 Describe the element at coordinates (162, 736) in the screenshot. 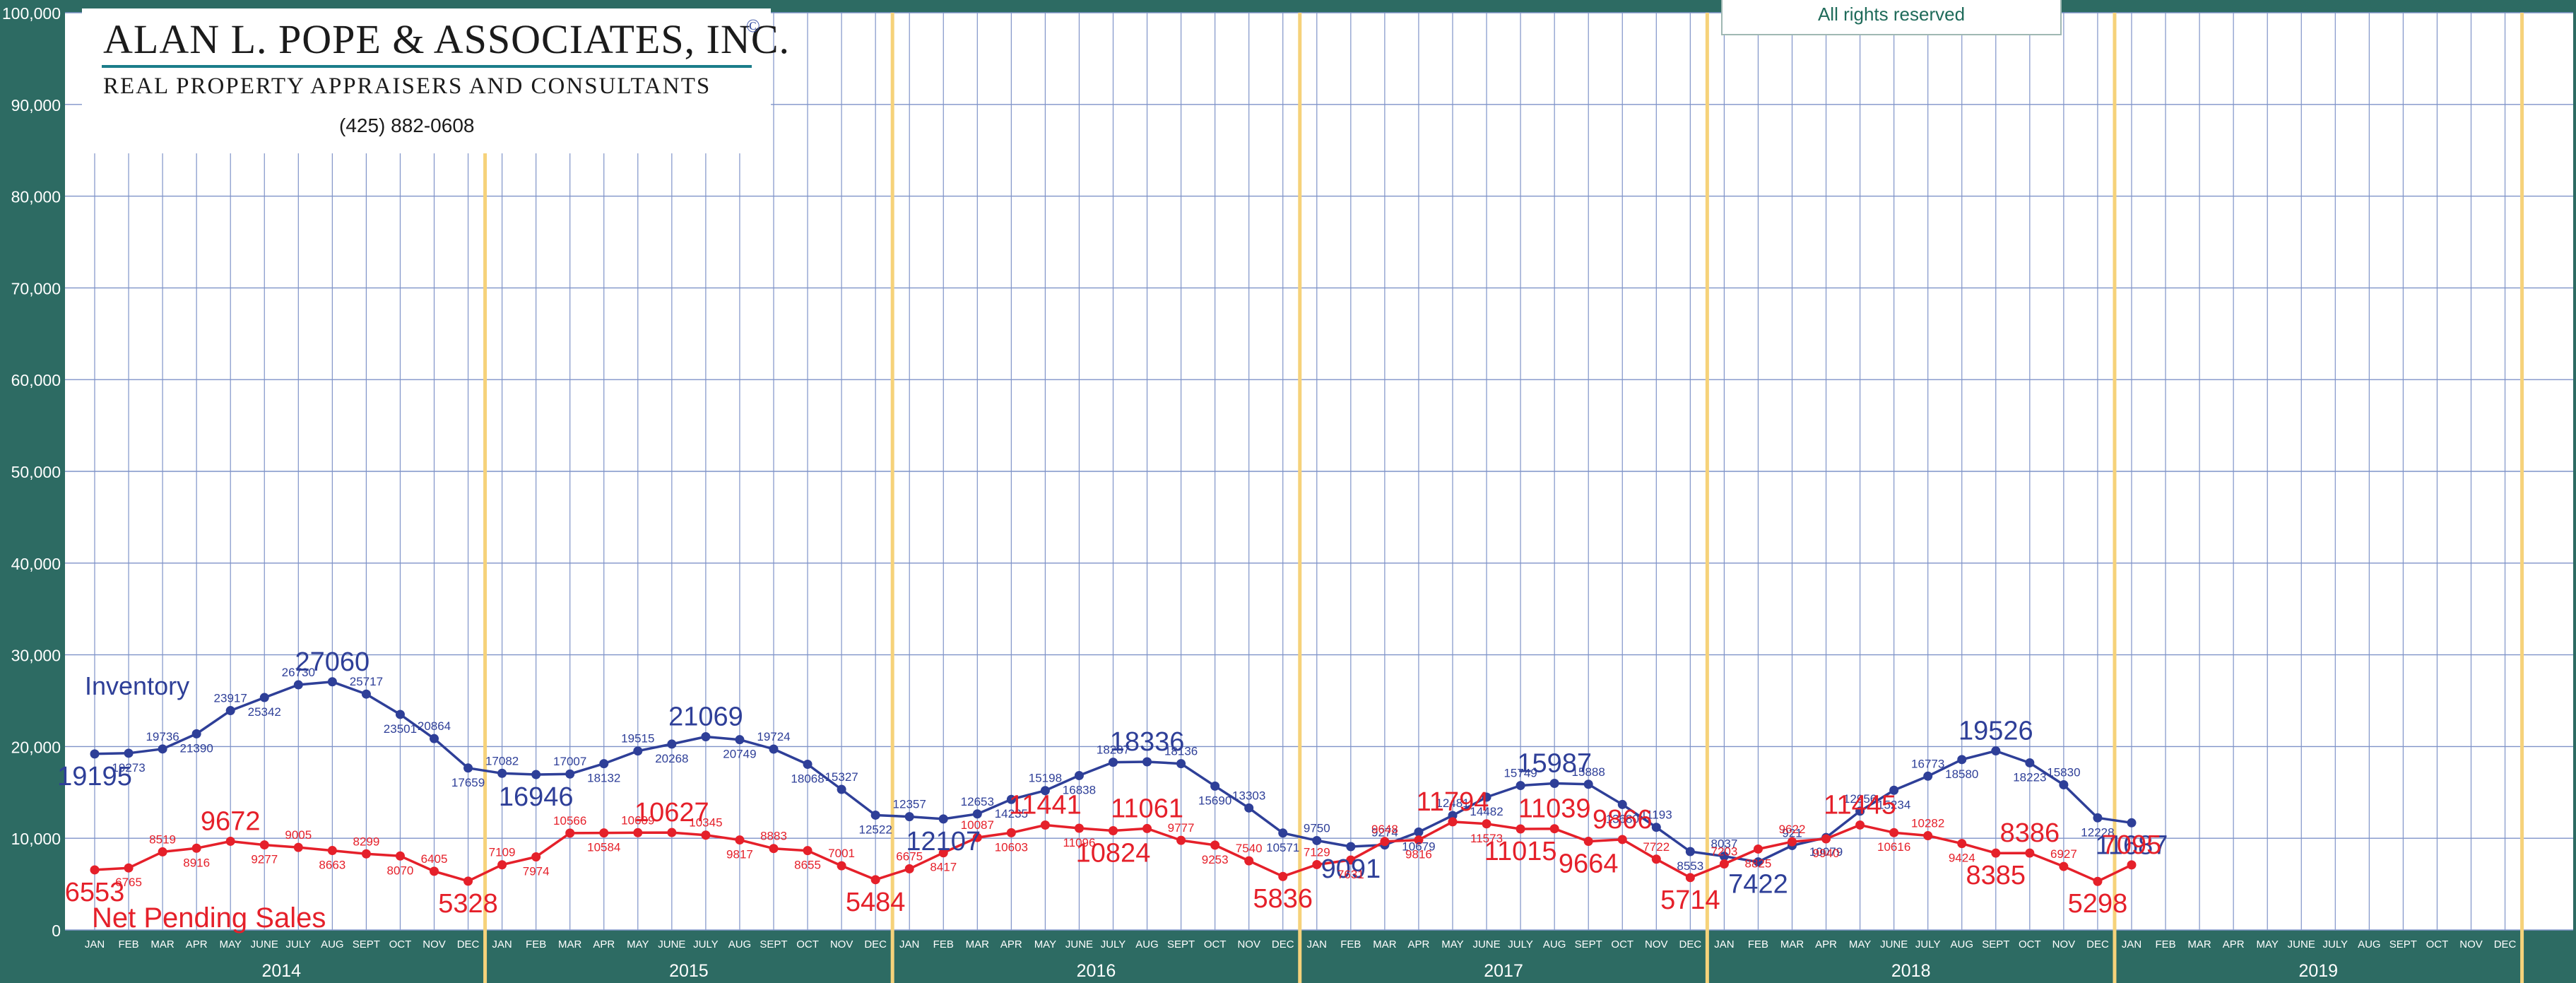

I see `data-label: 19736` at that location.